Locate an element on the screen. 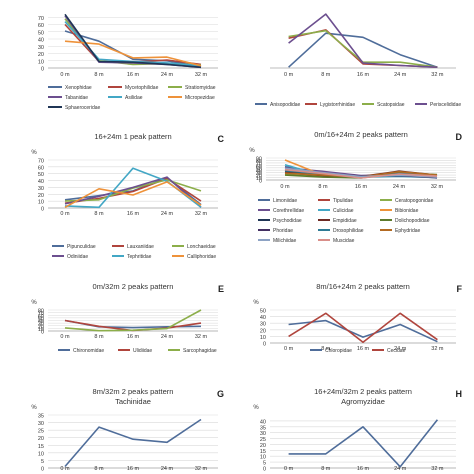 This screenshot has height=474, width=474. legend-label: Dolichopodidae is located at coordinates (412, 221).